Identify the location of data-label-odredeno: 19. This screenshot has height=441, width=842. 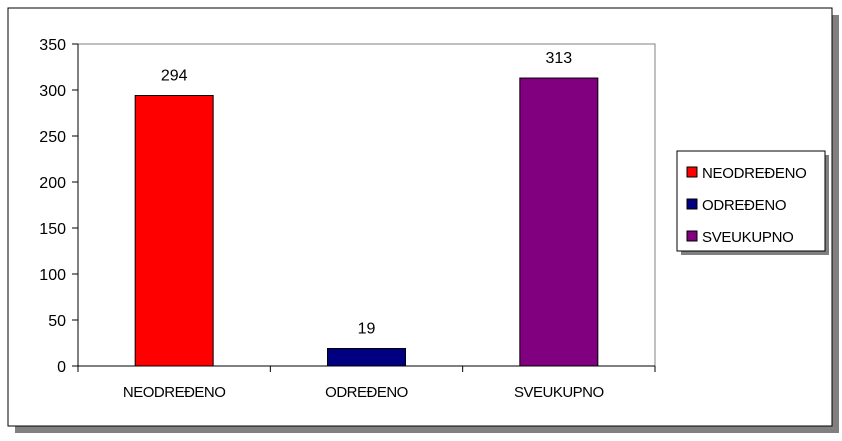
(367, 329).